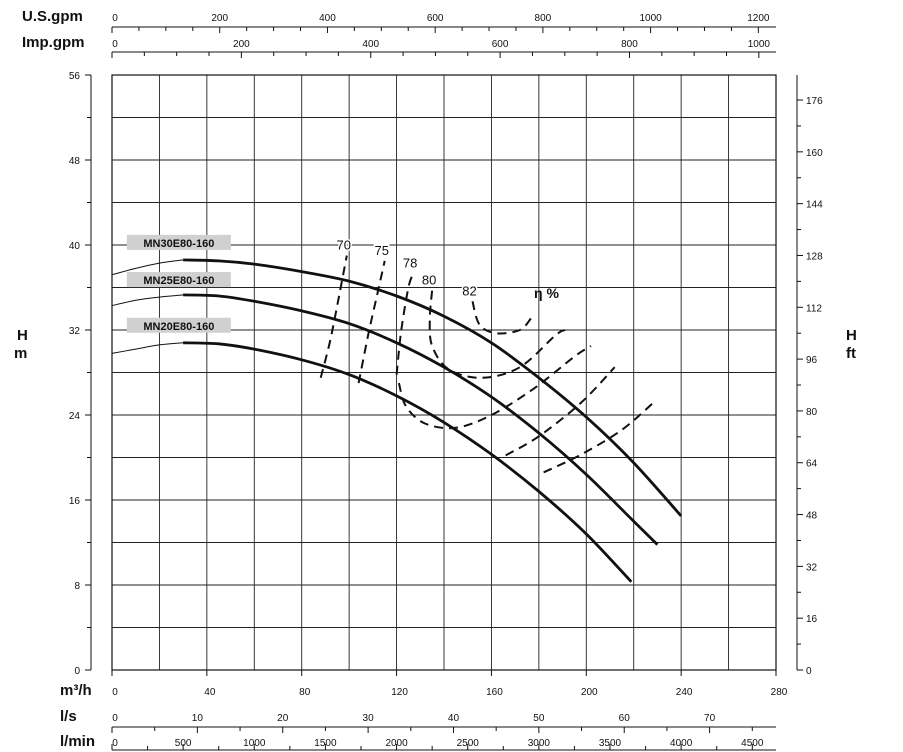 This screenshot has width=903, height=752. What do you see at coordinates (812, 464) in the screenshot?
I see `right-axis-tick-label: 64` at bounding box center [812, 464].